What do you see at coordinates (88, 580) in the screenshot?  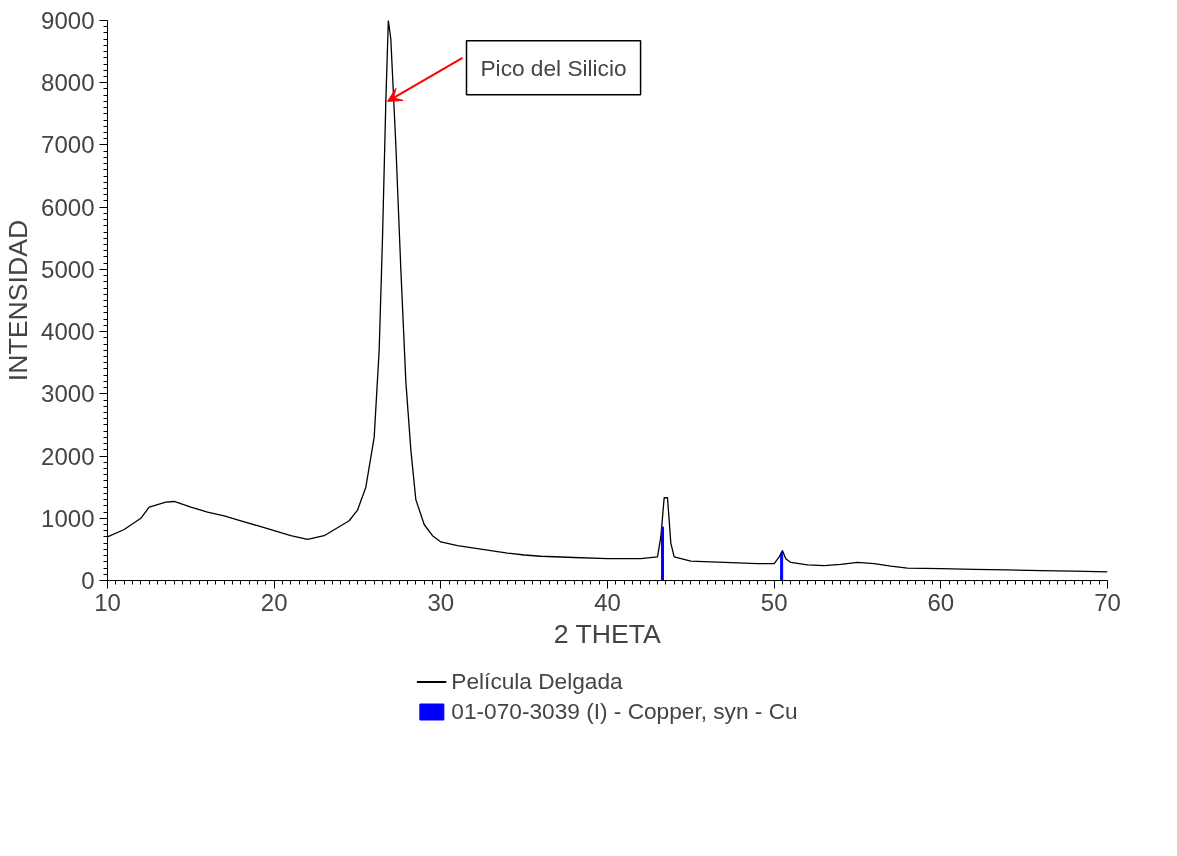 I see `y-tick-label: 0` at bounding box center [88, 580].